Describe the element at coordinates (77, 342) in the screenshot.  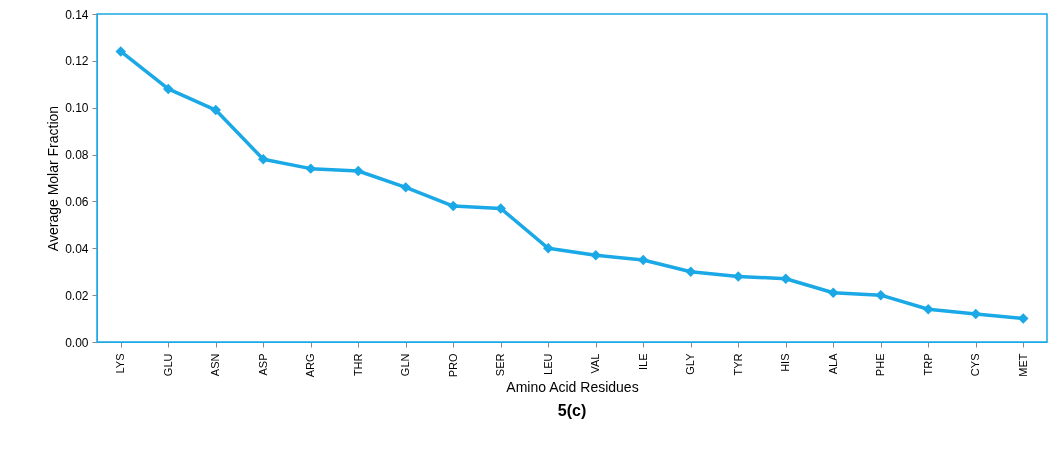
I see `y-tick-label: 0.00` at that location.